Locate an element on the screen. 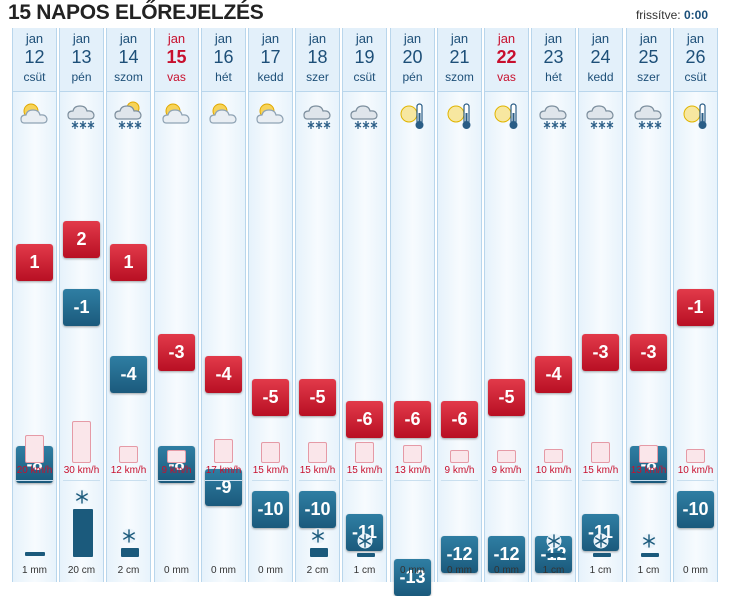  day-header: jan 16 hét is located at coordinates (223, 60).